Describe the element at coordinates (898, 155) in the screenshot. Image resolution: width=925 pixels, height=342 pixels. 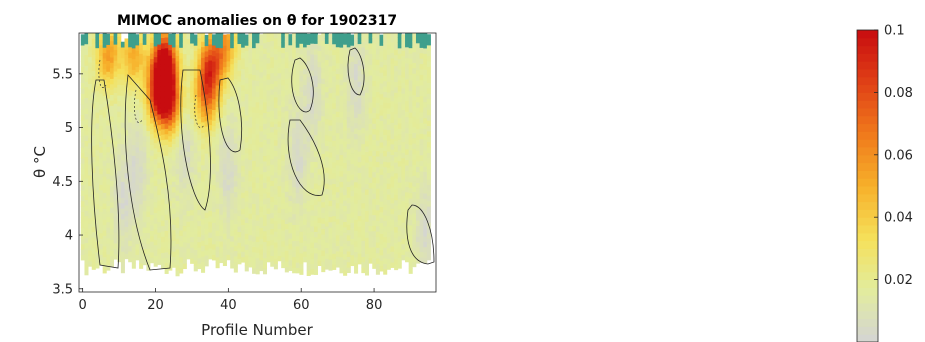
I see `colorbar-tick-label: 0.06` at that location.